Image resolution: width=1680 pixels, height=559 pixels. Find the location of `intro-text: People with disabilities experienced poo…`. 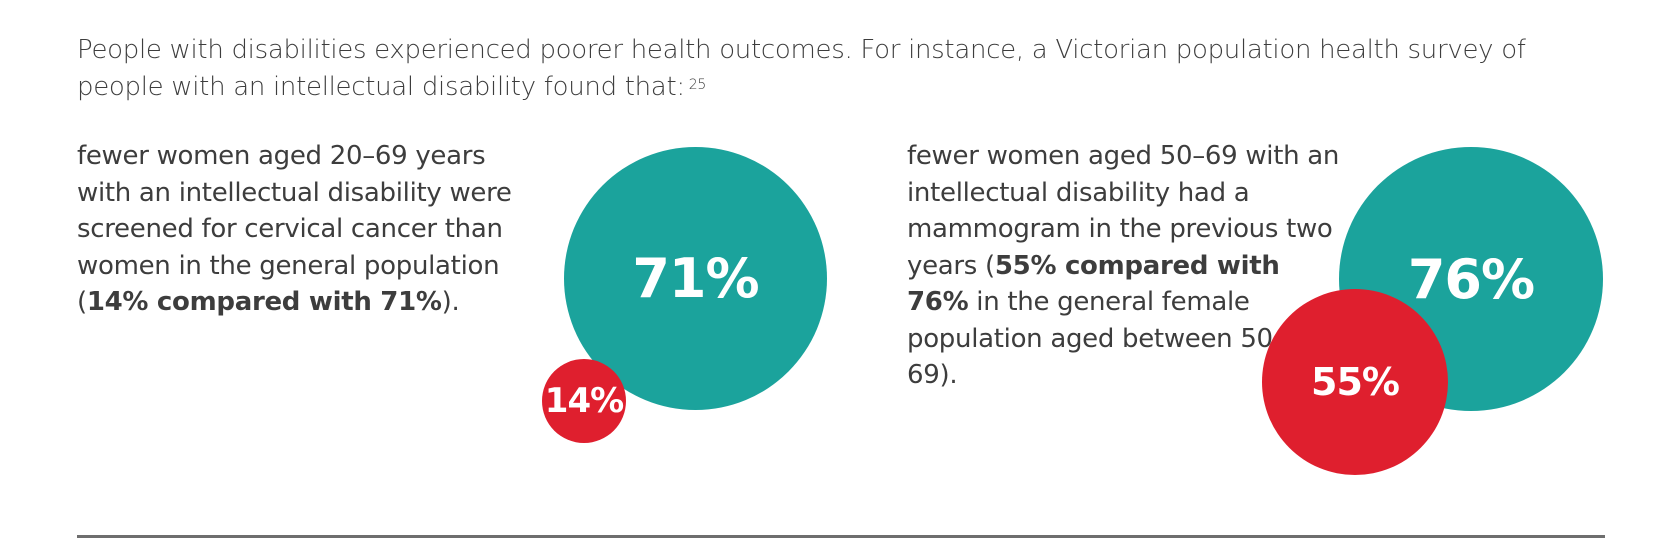

intro-text: People with disabilities experienced poo… is located at coordinates (801, 68).